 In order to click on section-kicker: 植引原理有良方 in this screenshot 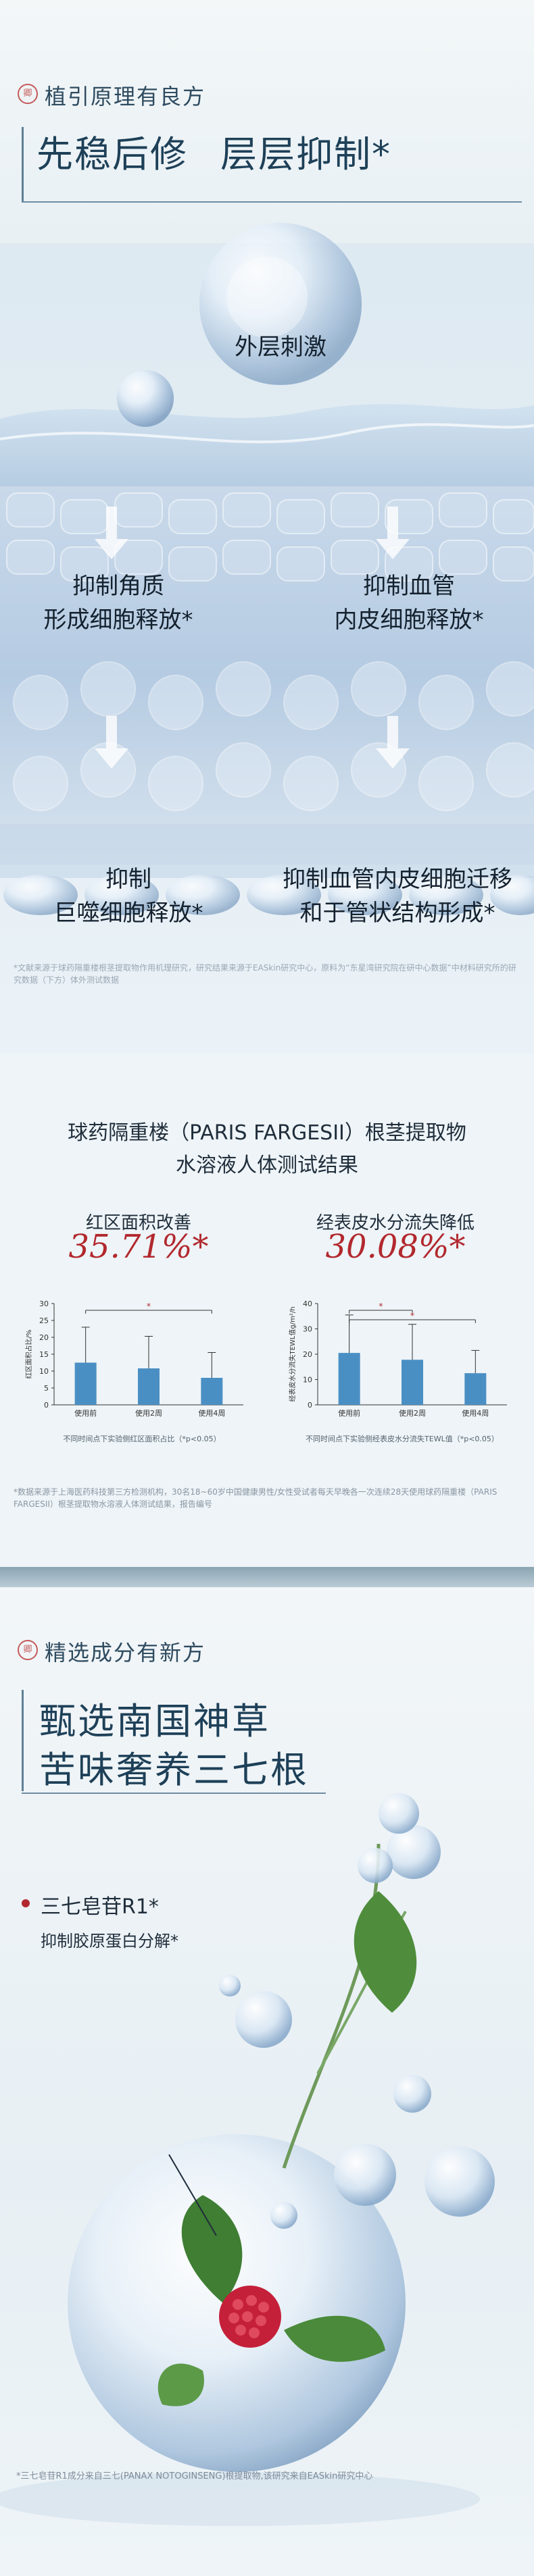, I will do `click(126, 96)`.